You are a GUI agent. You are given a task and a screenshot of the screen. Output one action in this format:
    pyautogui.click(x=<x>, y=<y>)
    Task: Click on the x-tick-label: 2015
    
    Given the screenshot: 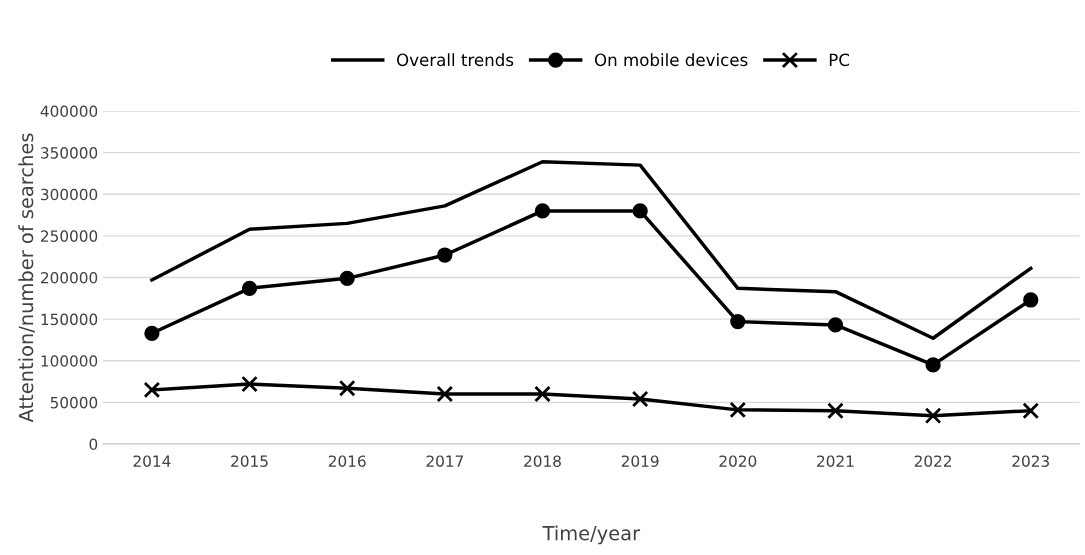 What is the action you would take?
    pyautogui.click(x=249, y=461)
    